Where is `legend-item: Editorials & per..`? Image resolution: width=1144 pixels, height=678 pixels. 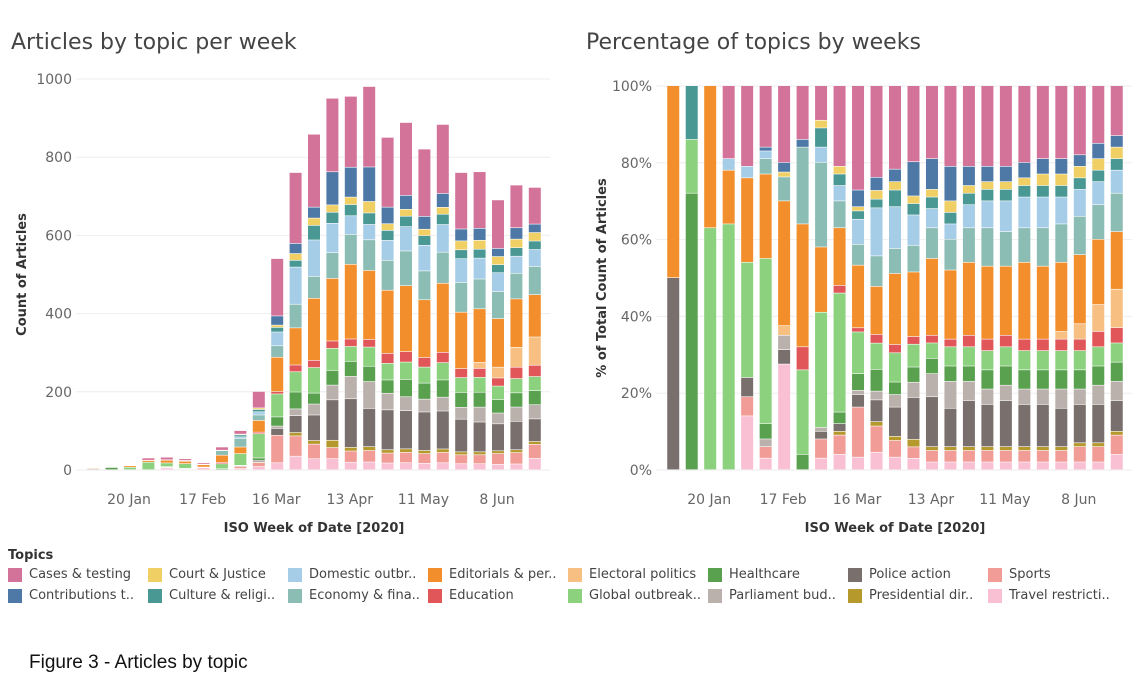 legend-item: Editorials & per.. is located at coordinates (498, 574).